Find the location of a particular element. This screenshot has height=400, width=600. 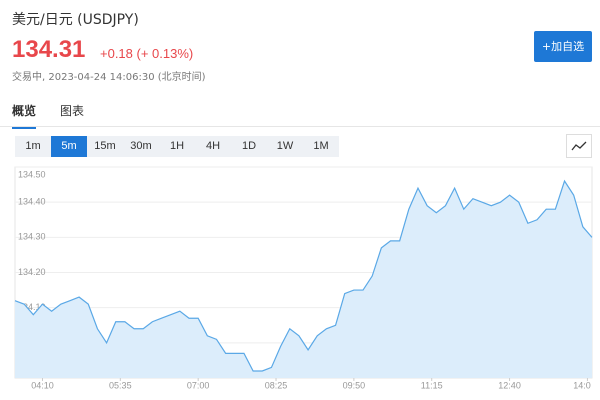

chart-icon is located at coordinates (579, 146).